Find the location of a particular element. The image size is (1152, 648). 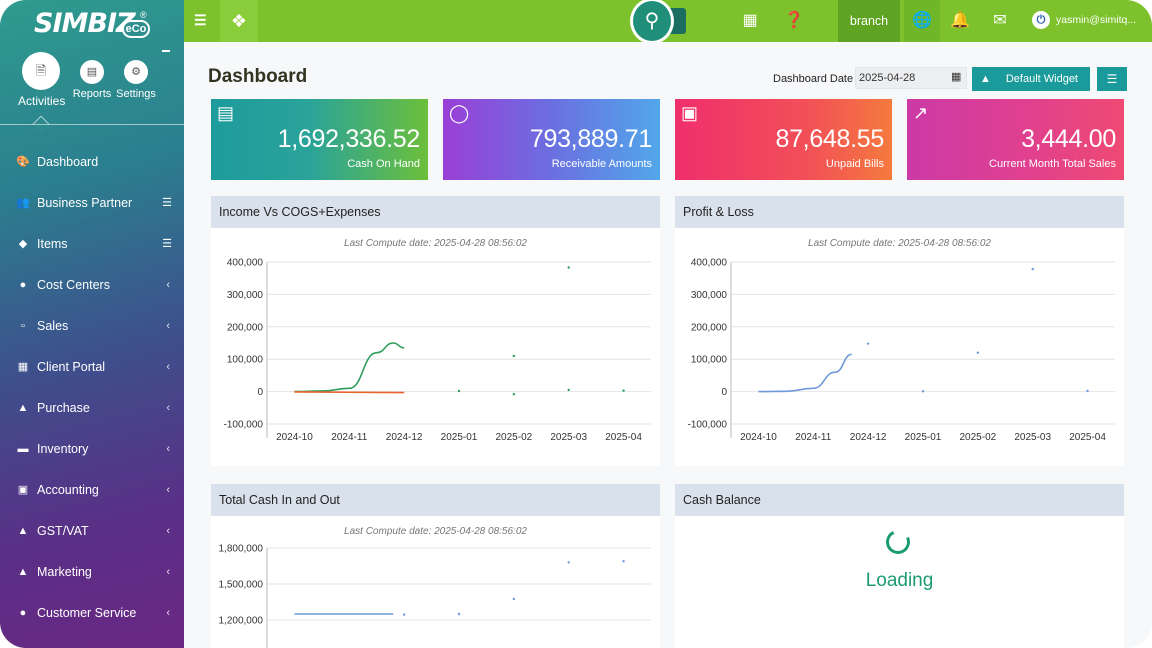

globe-icon: 🌐 is located at coordinates (922, 21).